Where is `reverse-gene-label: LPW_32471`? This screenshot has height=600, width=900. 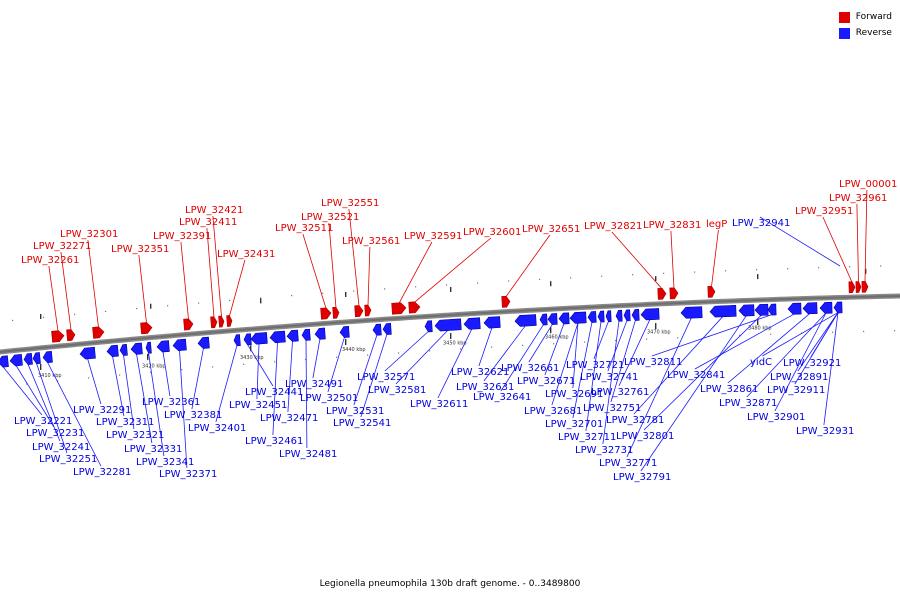
reverse-gene-label: LPW_32471 is located at coordinates (289, 418).